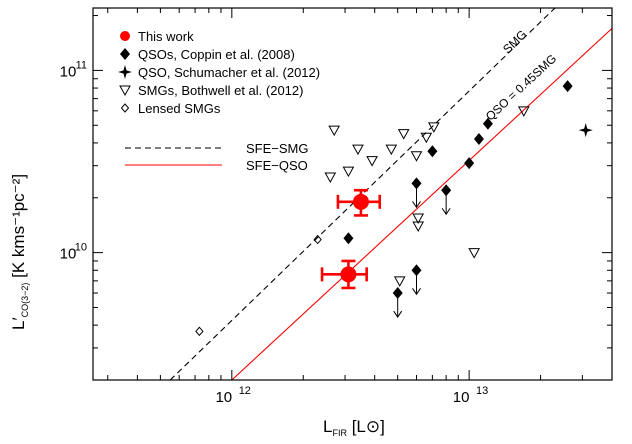 The height and width of the screenshot is (444, 632). Describe the element at coordinates (277, 148) in the screenshot. I see `legend-line-label: SFE−SMG` at that location.